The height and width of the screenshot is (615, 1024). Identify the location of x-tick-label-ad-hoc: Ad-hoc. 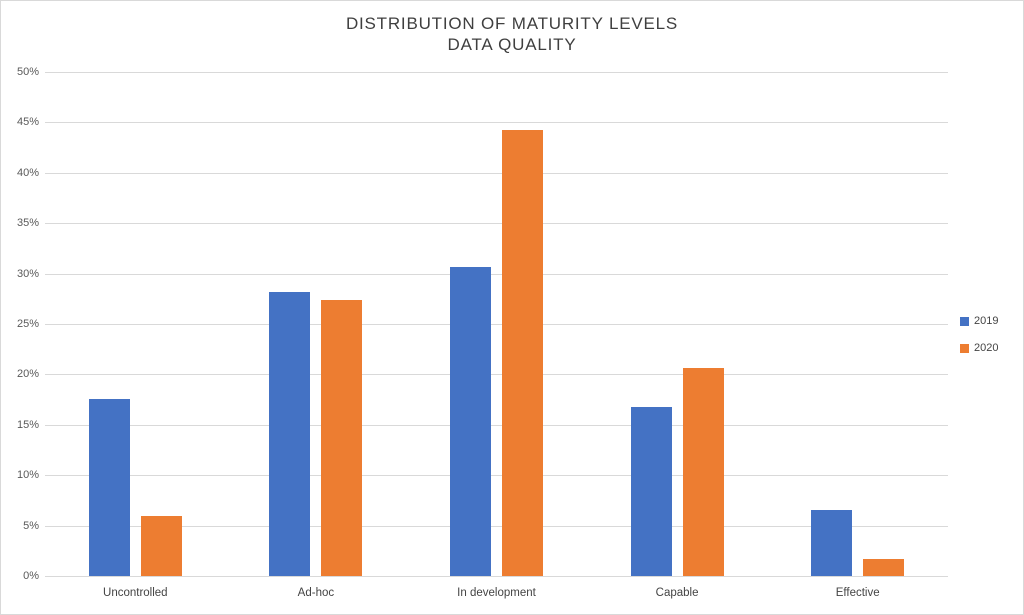
(316, 593).